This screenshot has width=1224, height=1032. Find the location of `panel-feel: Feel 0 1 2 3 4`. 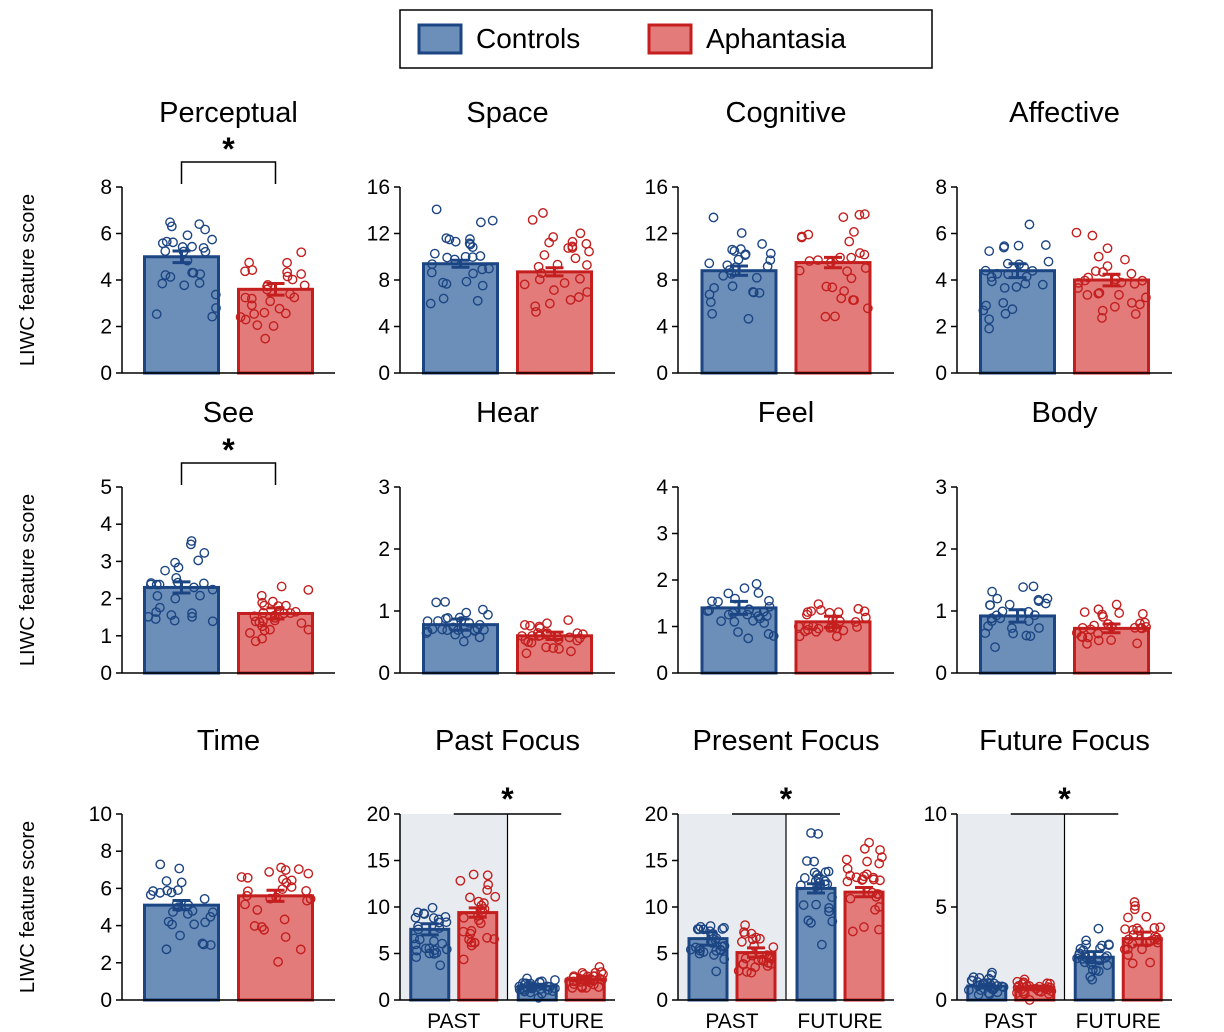

panel-feel: Feel 0 1 2 3 4 is located at coordinates (775, 541).